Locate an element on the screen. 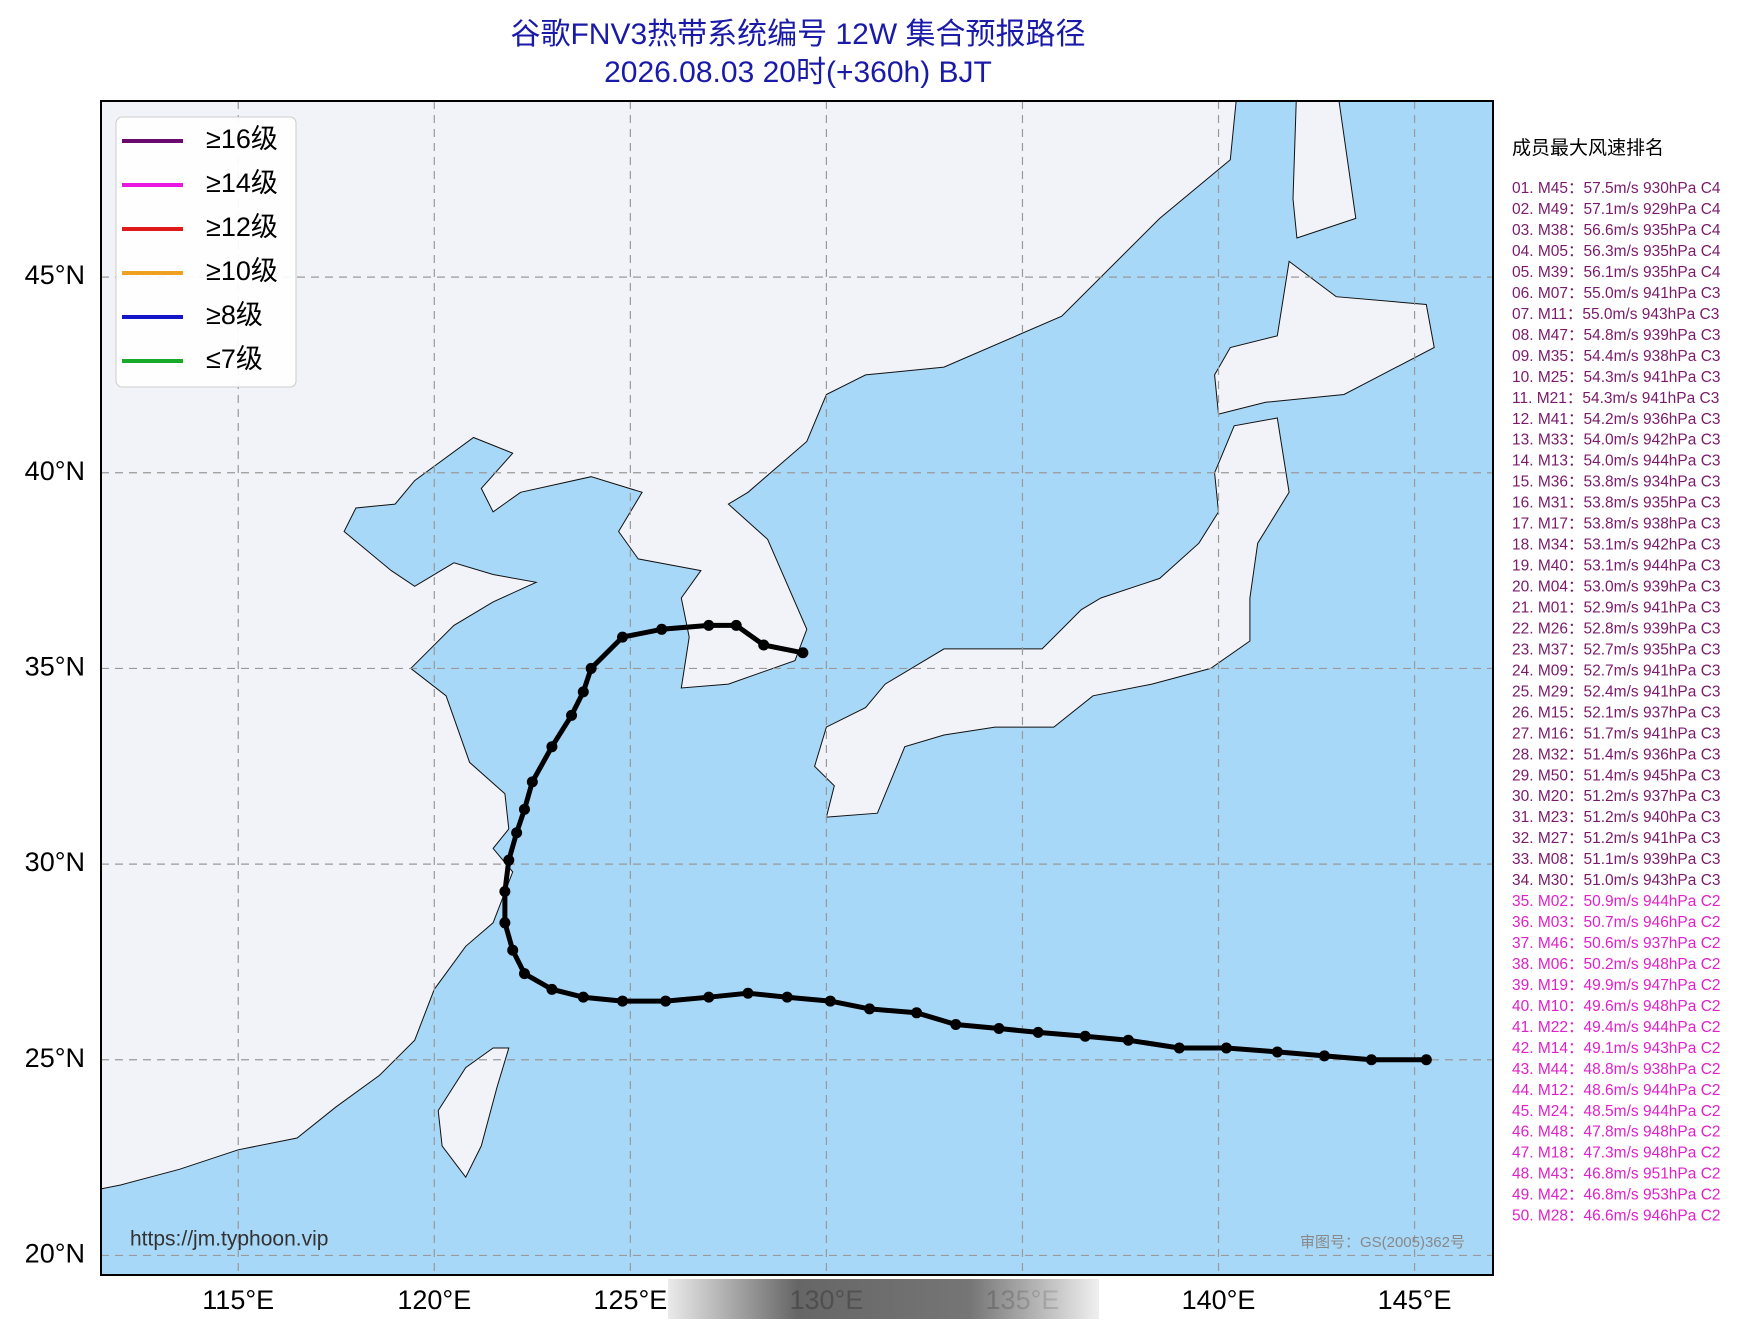 The image size is (1761, 1335). x-tick-label: 115°E is located at coordinates (238, 1300).